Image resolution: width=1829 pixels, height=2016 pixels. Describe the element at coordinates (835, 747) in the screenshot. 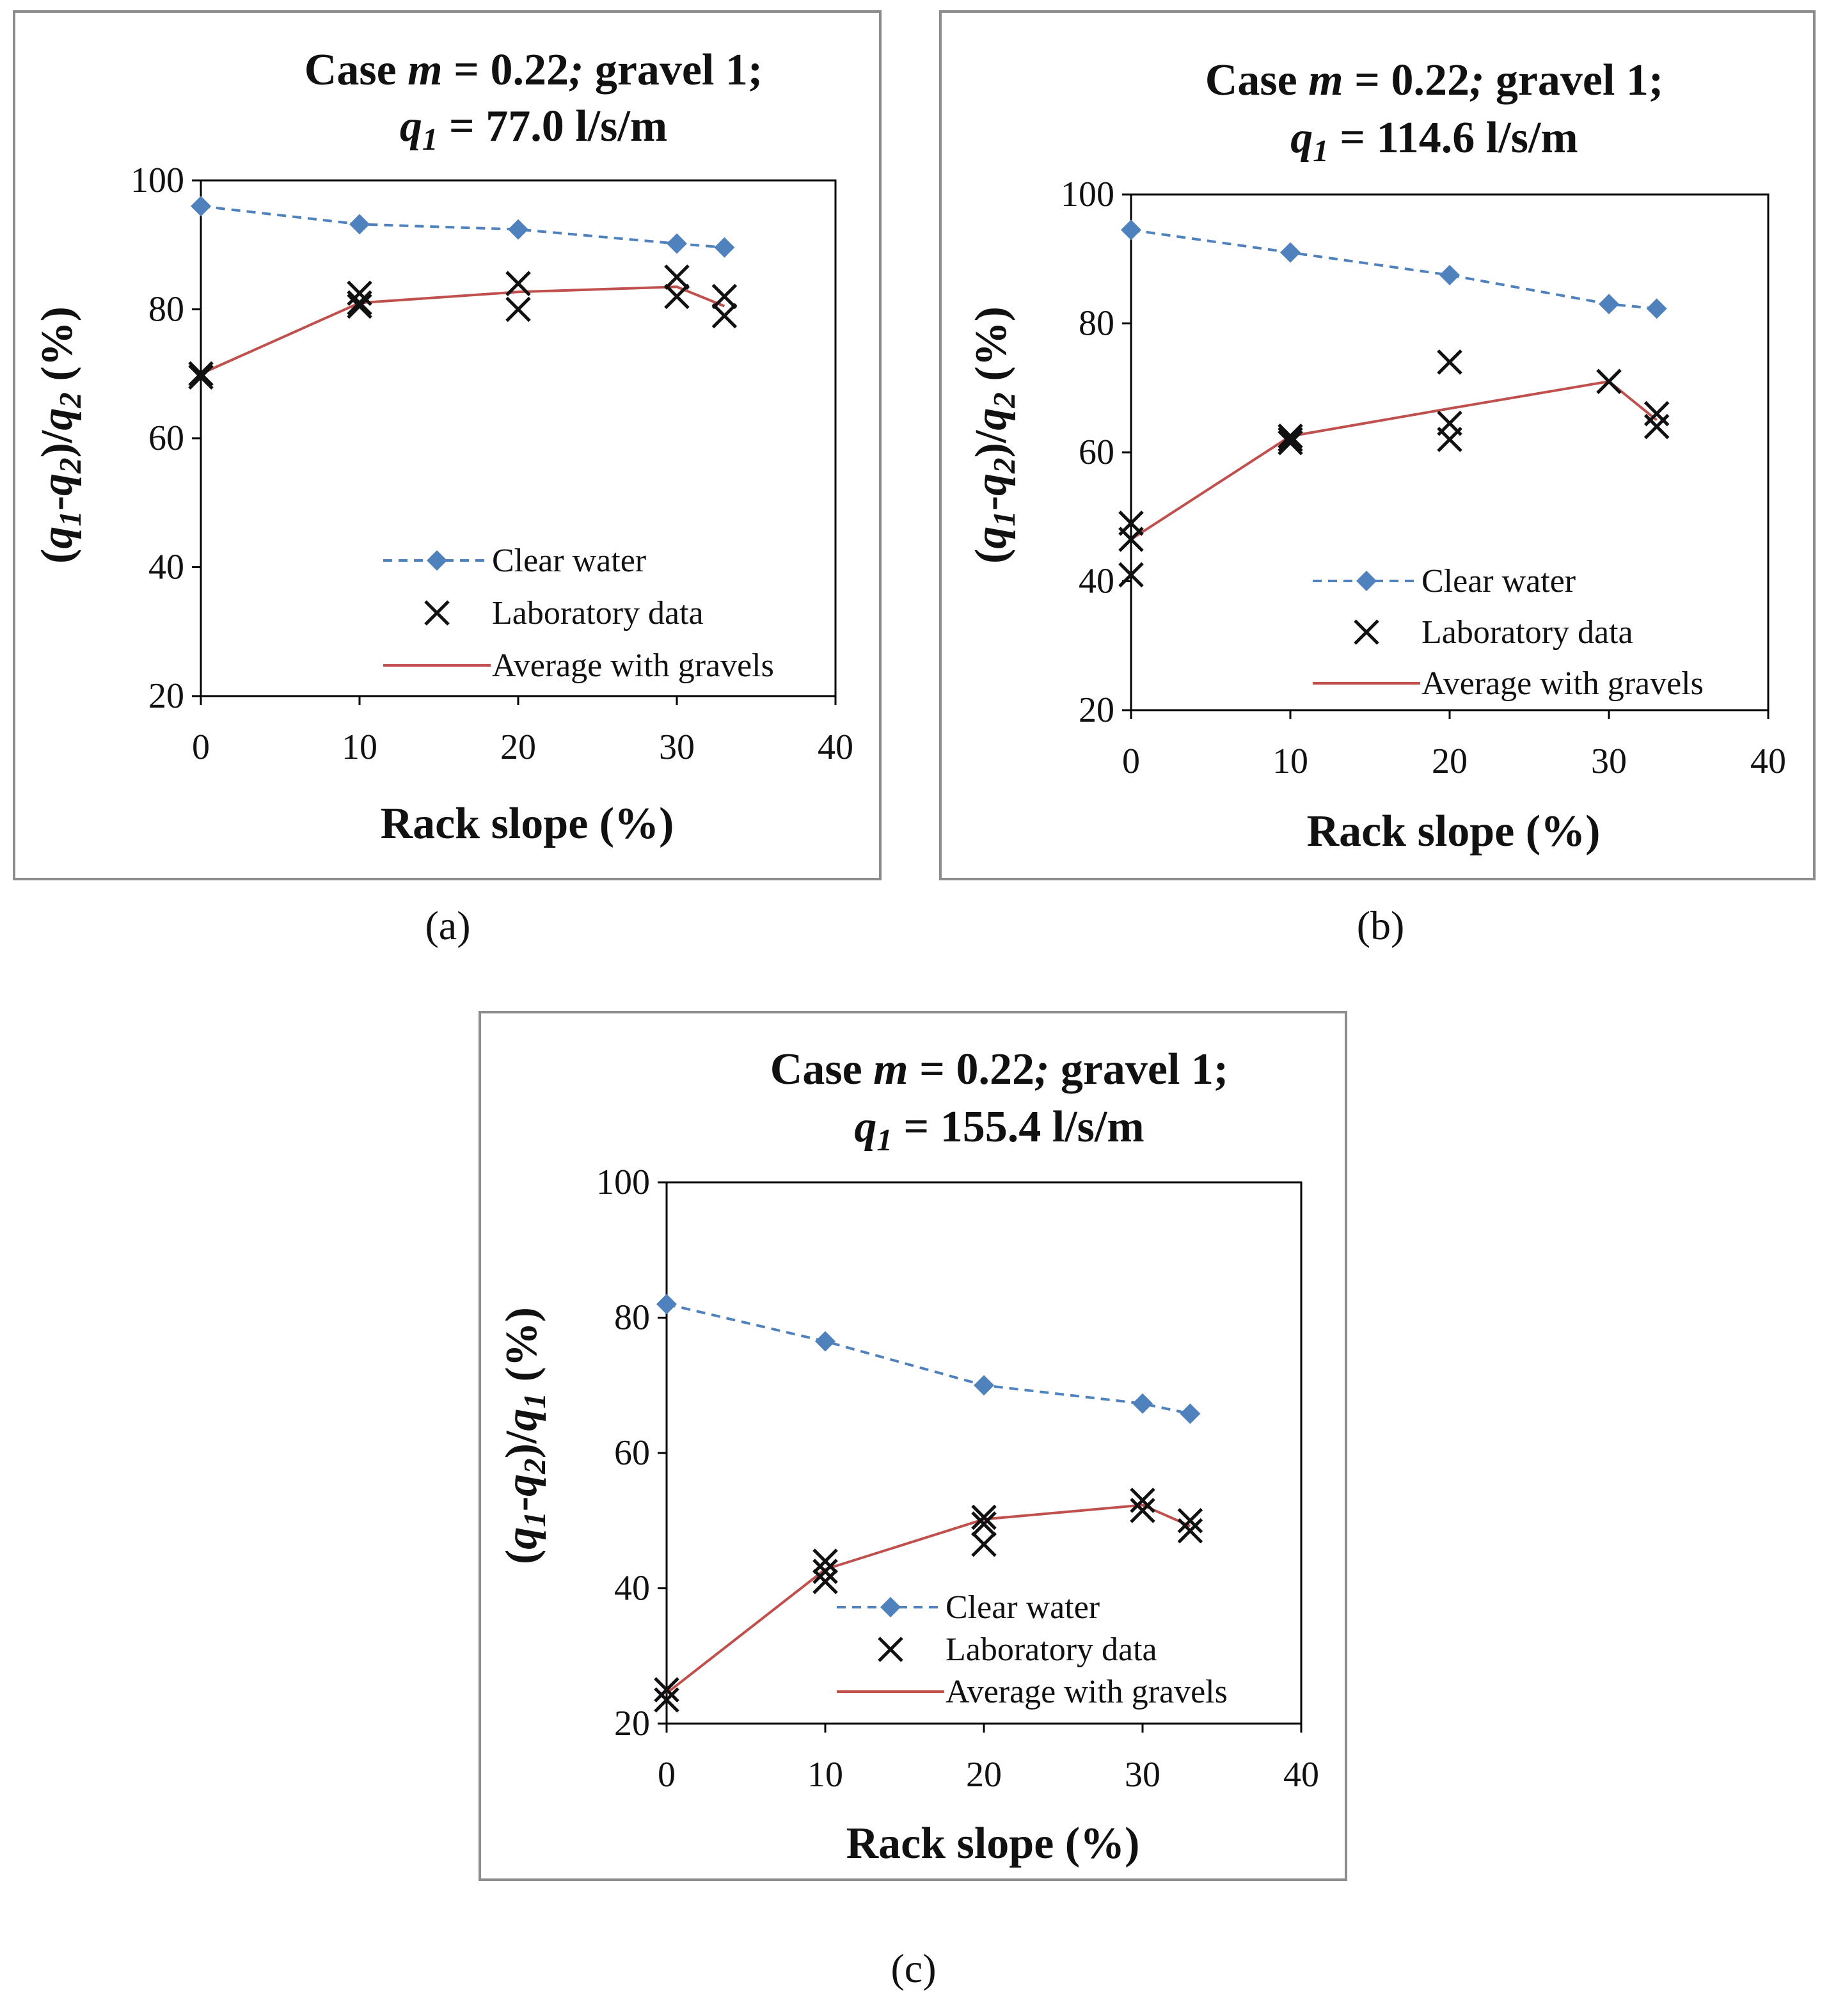

I see `x-tick-label: 40` at that location.